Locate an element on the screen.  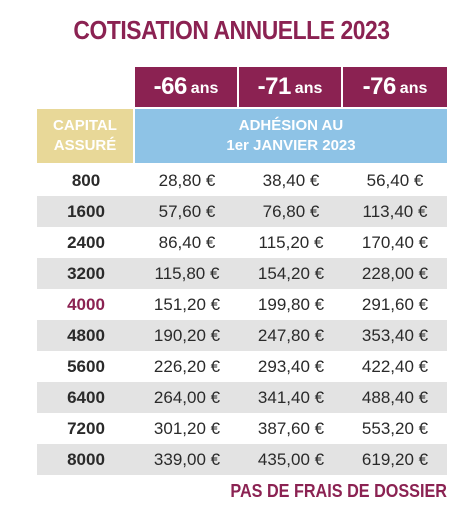
table-row: 6400 264,00 € 341,40 € 488,40 € is located at coordinates (242, 397).